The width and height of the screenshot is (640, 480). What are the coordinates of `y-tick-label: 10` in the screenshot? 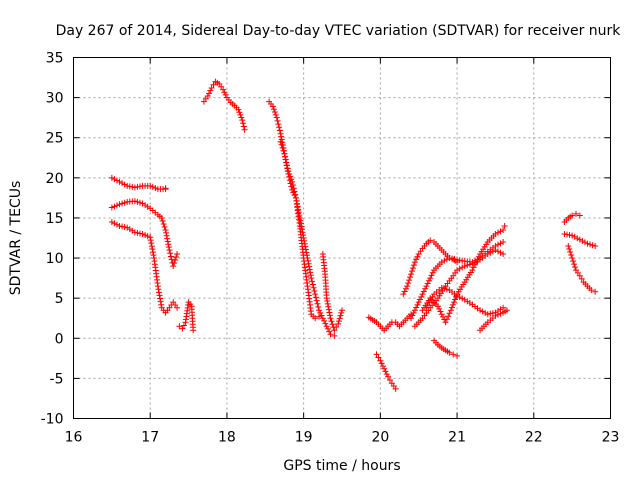 It's located at (55, 259).